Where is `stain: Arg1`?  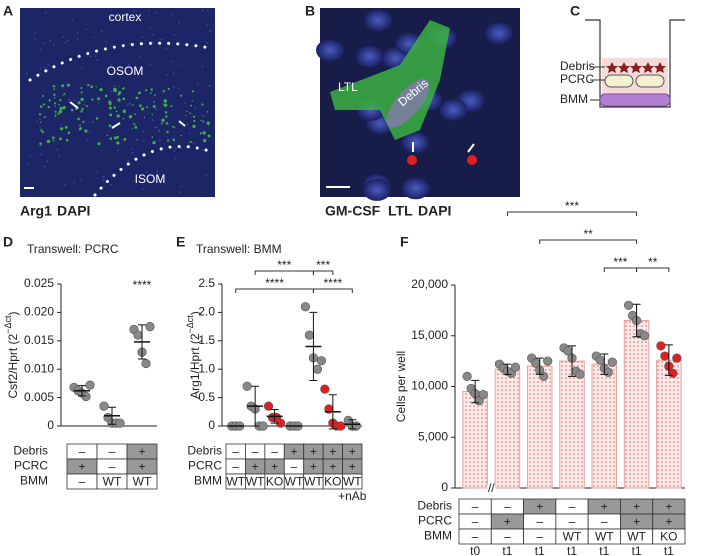
stain: Arg1 is located at coordinates (36, 211).